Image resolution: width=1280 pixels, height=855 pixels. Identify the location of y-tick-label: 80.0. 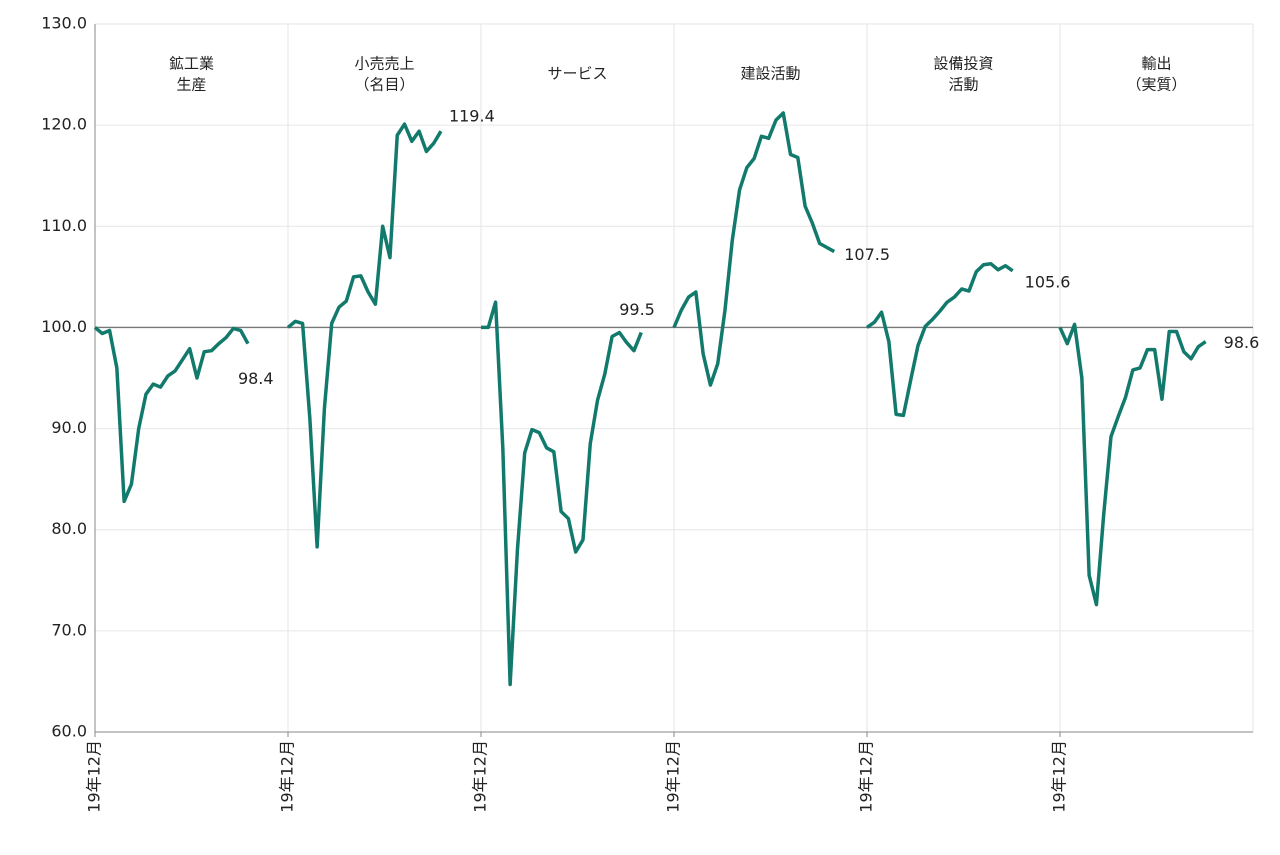
(69, 528).